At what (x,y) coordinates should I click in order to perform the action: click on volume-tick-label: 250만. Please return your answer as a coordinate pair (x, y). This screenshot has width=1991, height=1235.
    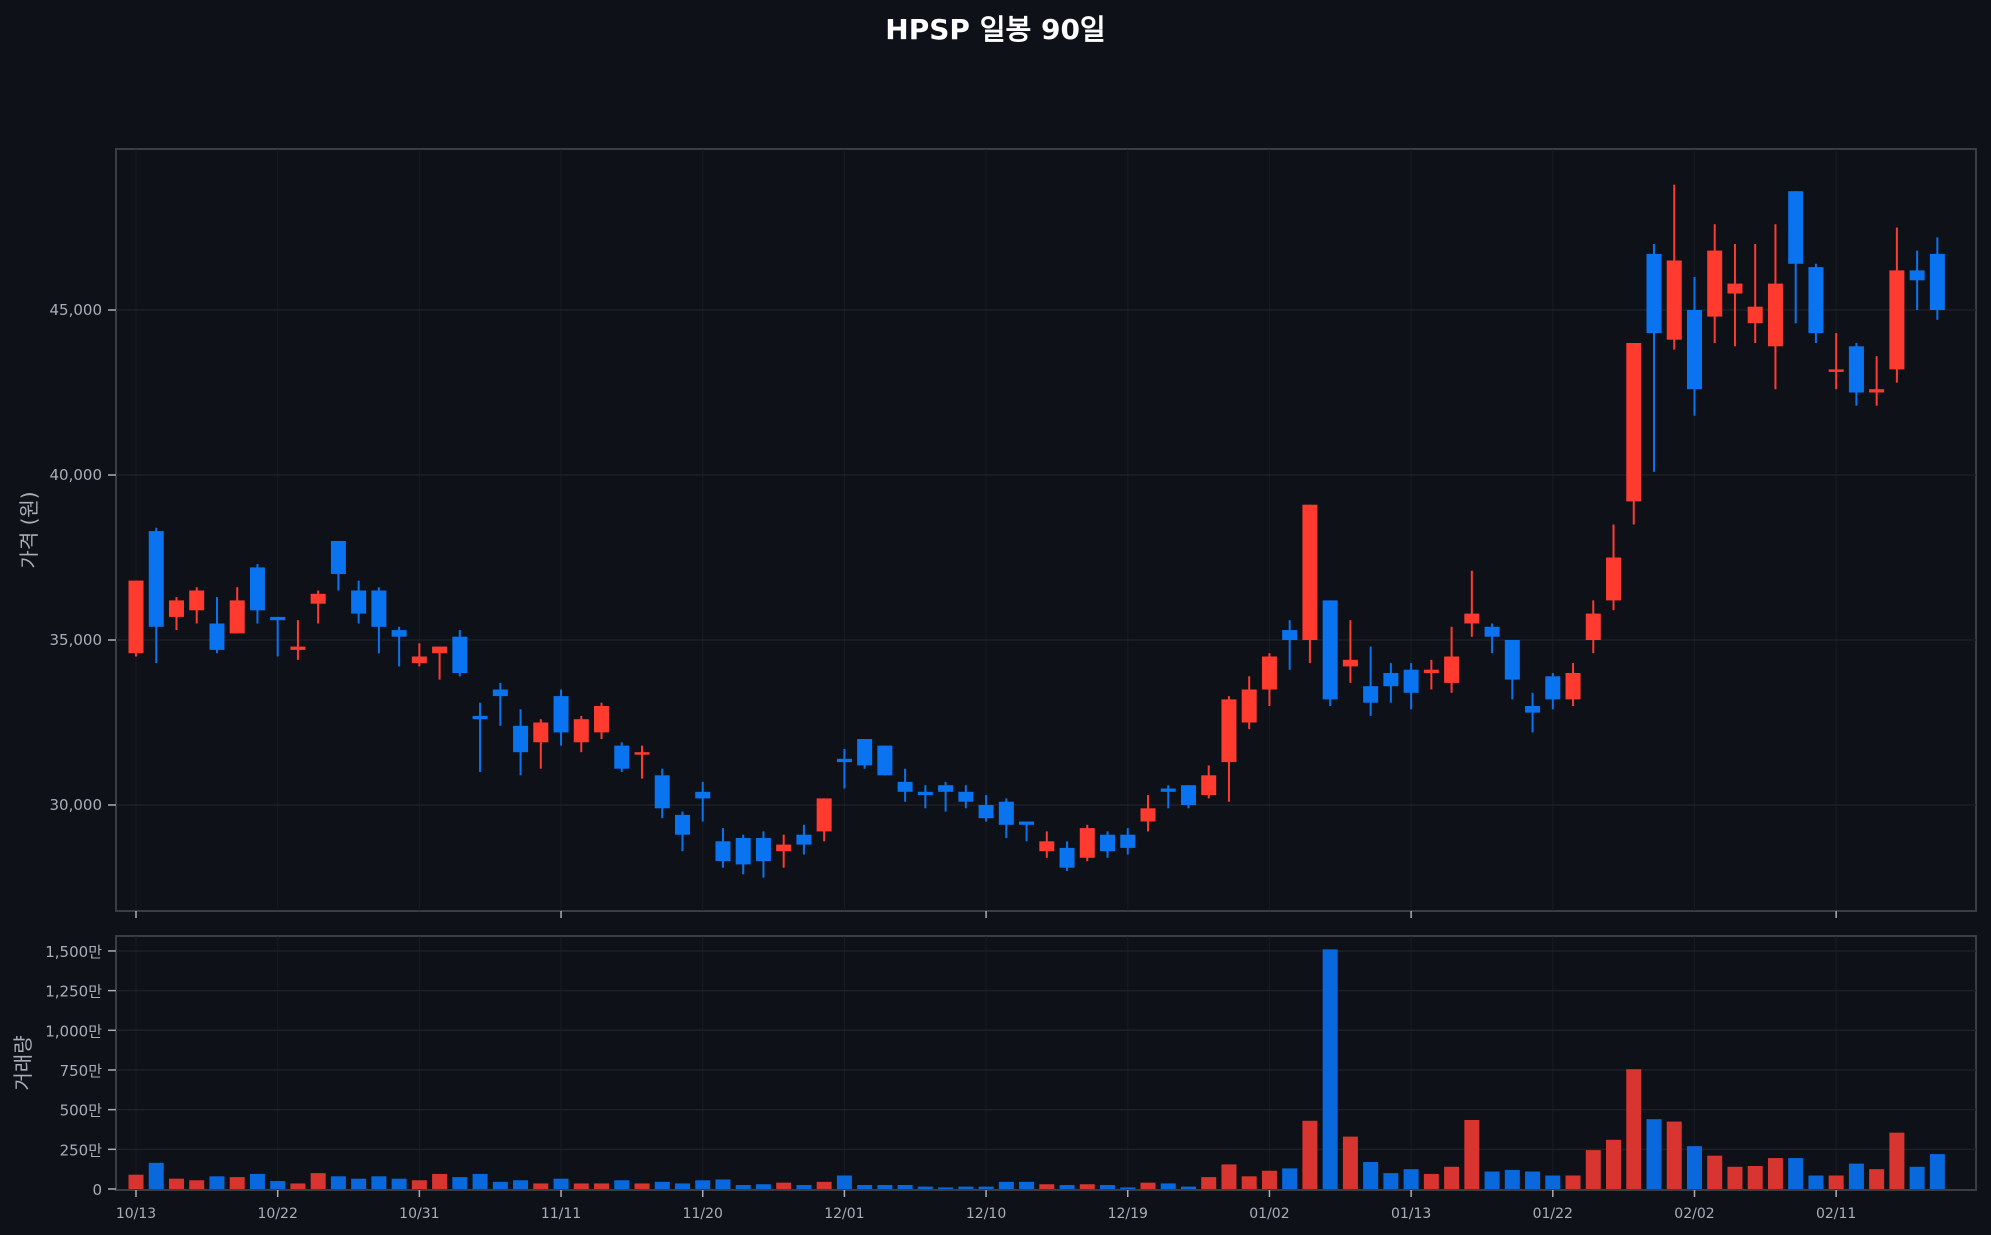
    Looking at the image, I should click on (81, 1150).